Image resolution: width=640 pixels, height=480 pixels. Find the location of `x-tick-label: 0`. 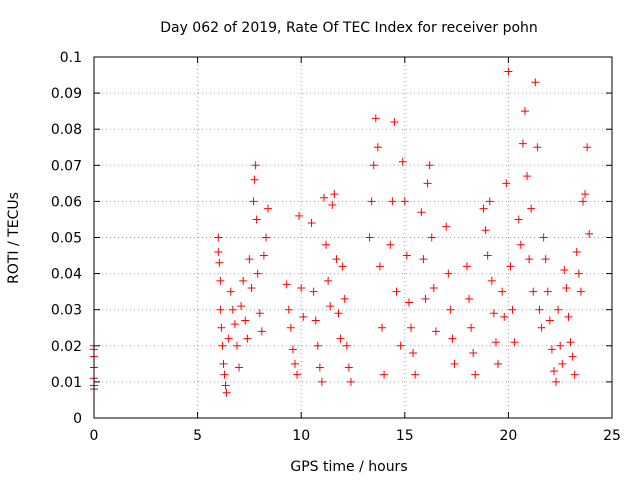

x-tick-label: 0 is located at coordinates (94, 436).